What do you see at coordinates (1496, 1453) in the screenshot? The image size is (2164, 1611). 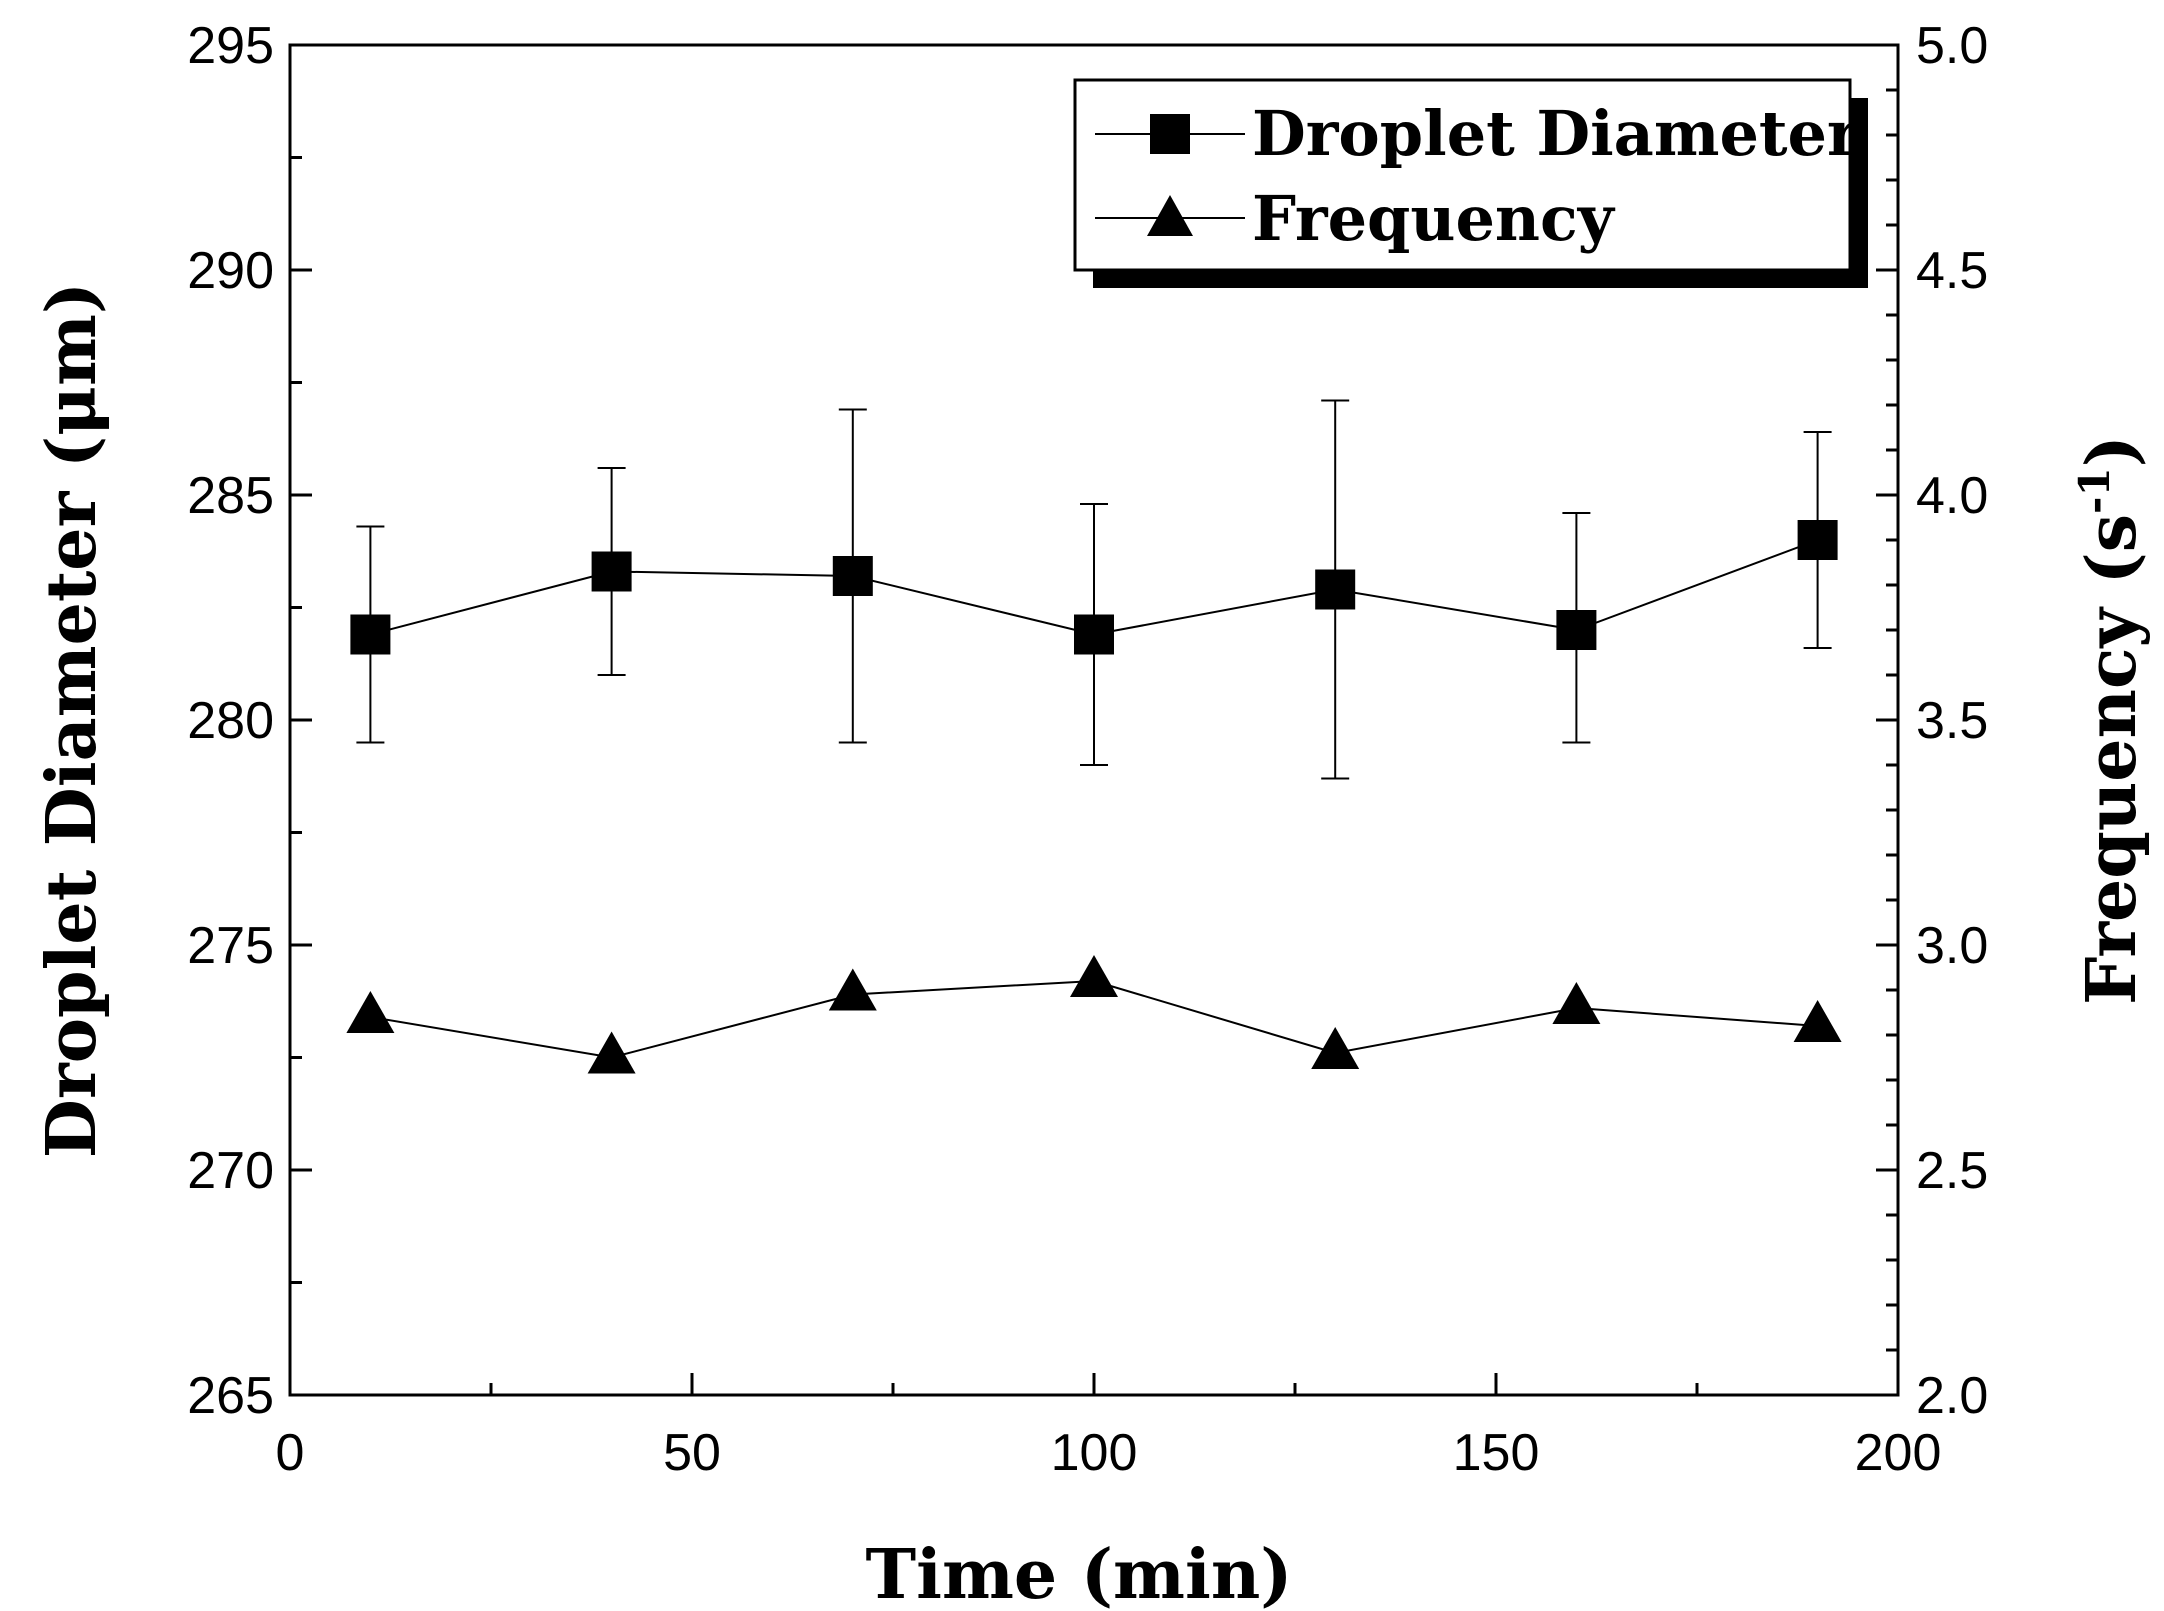 I see `x-tick-label: 150` at bounding box center [1496, 1453].